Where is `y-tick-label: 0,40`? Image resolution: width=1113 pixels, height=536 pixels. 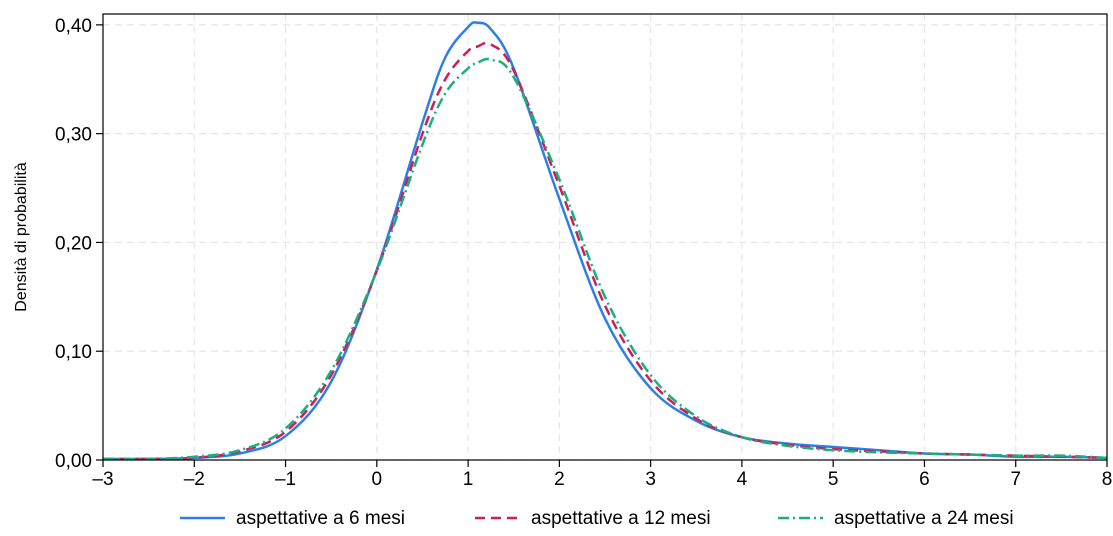 y-tick-label: 0,40 is located at coordinates (73, 26).